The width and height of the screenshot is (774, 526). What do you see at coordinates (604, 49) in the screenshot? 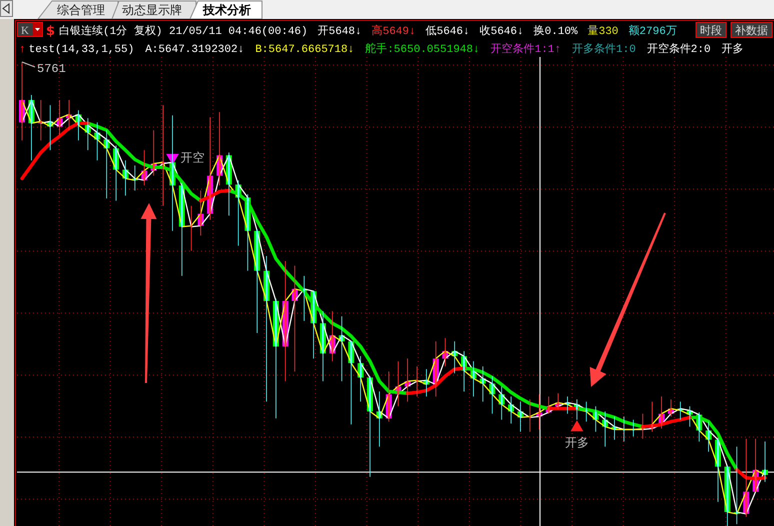
I see `text: 开多条件1:0` at bounding box center [604, 49].